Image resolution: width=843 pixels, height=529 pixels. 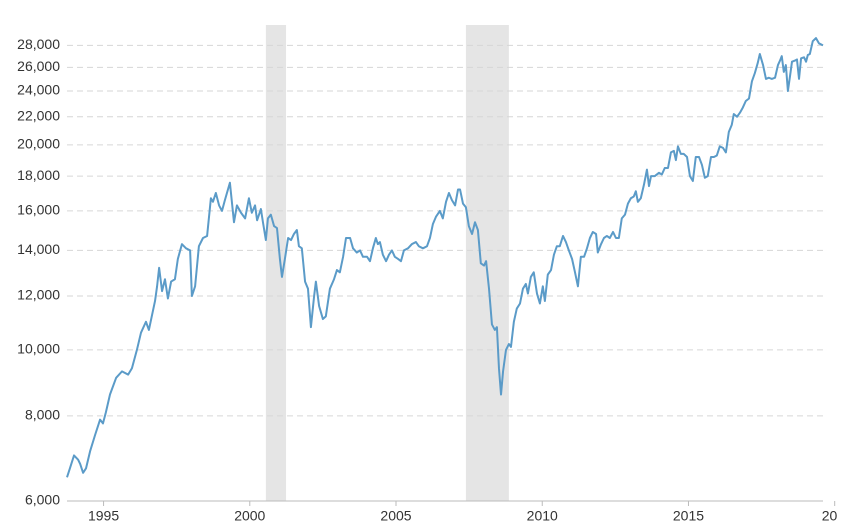 I want to click on x-tick-label: 20, so click(x=830, y=516).